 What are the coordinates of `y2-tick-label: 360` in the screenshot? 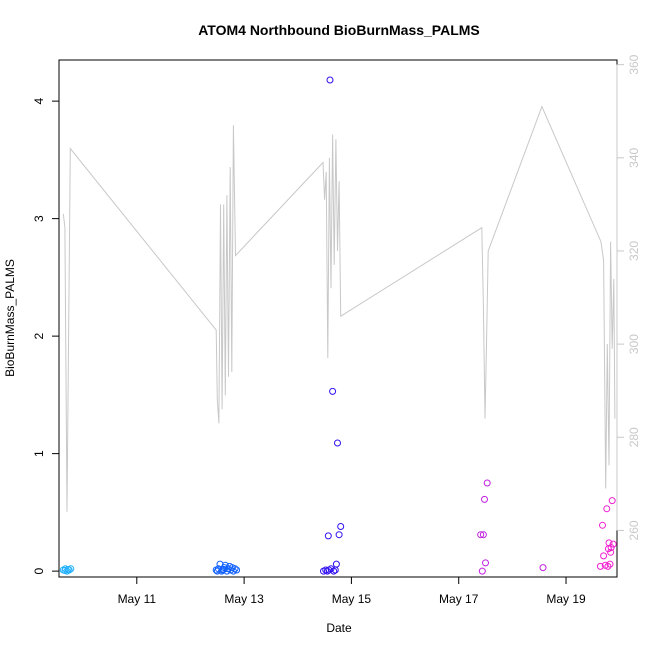 It's located at (634, 64).